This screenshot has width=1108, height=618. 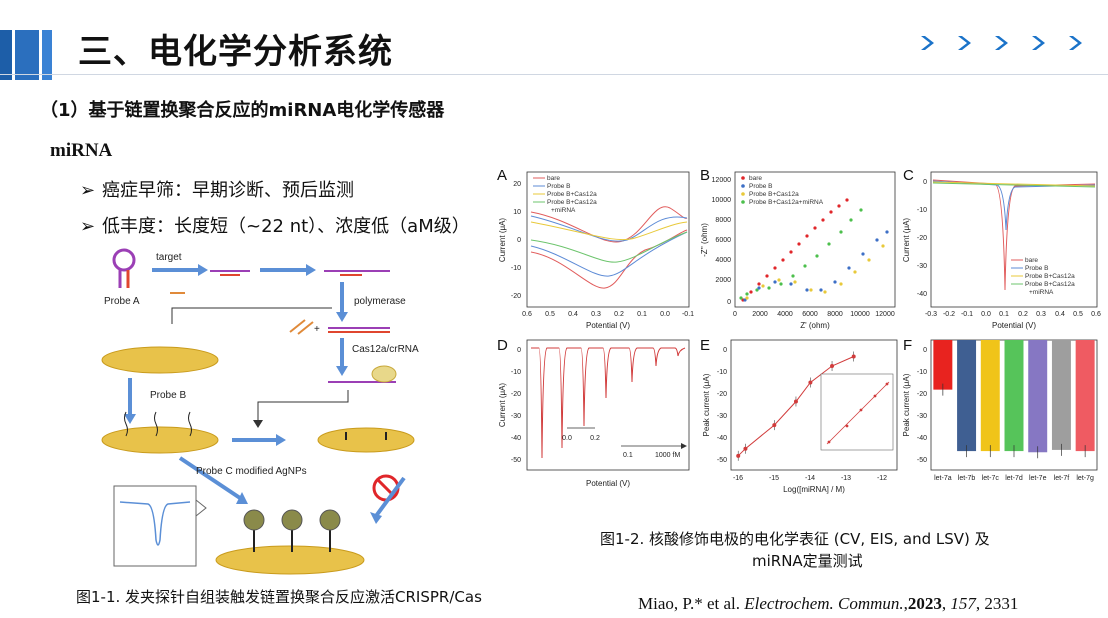 I want to click on x-tick: -16, so click(x=738, y=478).